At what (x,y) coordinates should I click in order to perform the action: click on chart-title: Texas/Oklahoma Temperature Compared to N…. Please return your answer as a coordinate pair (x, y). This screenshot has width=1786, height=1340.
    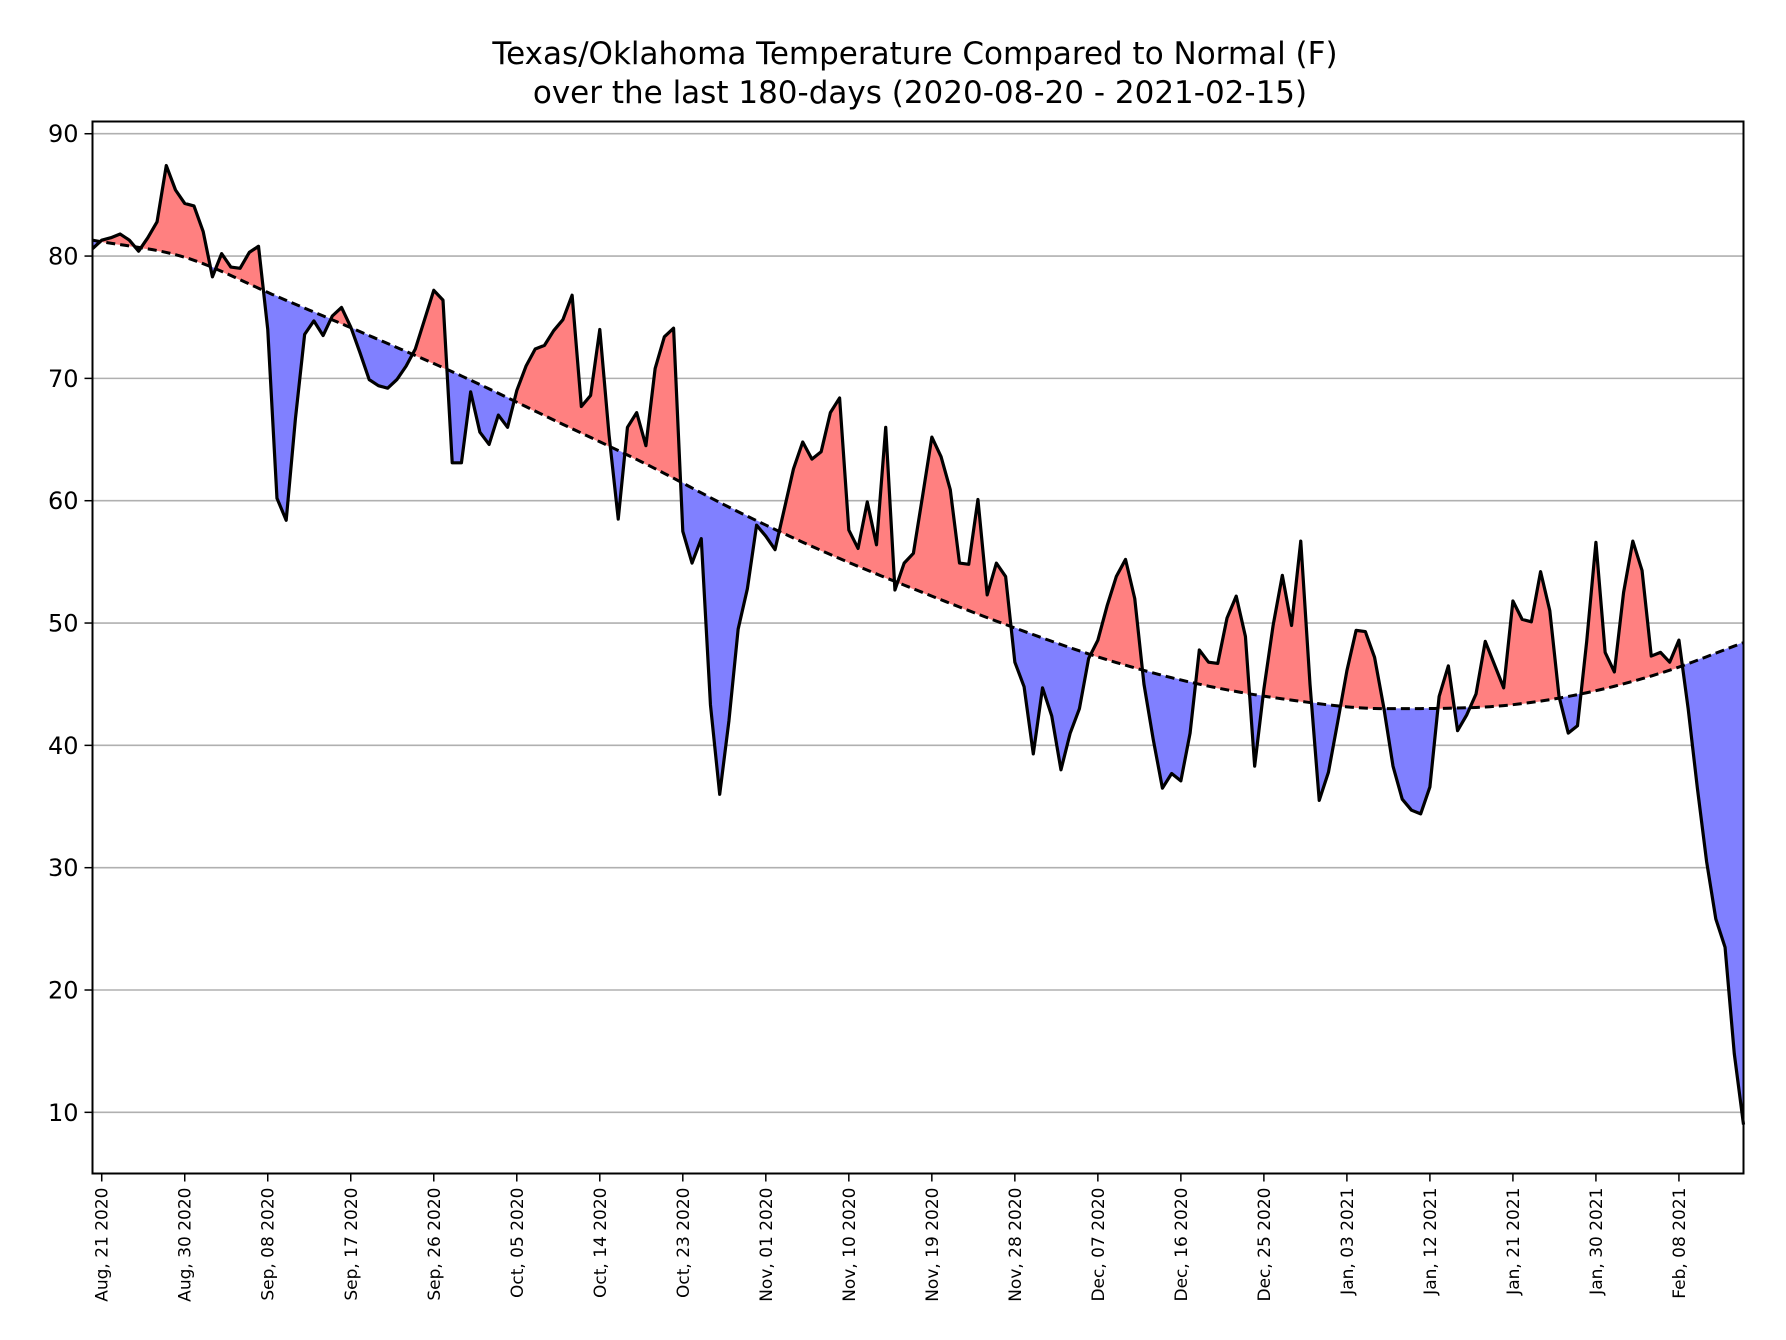
    Looking at the image, I should click on (914, 54).